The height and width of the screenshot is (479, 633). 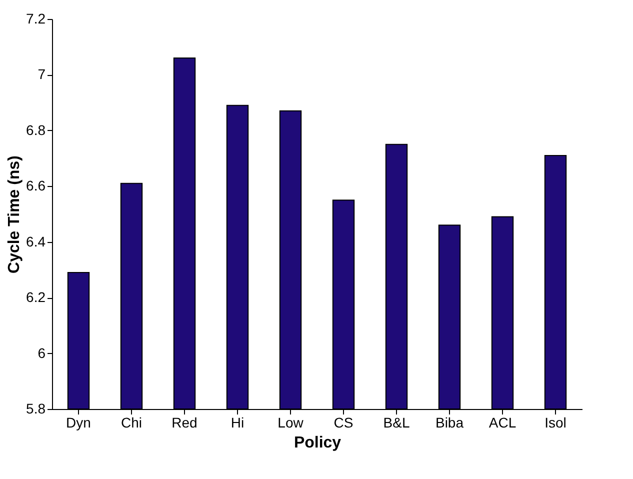 I want to click on x-axis-title: Policy, so click(x=318, y=443).